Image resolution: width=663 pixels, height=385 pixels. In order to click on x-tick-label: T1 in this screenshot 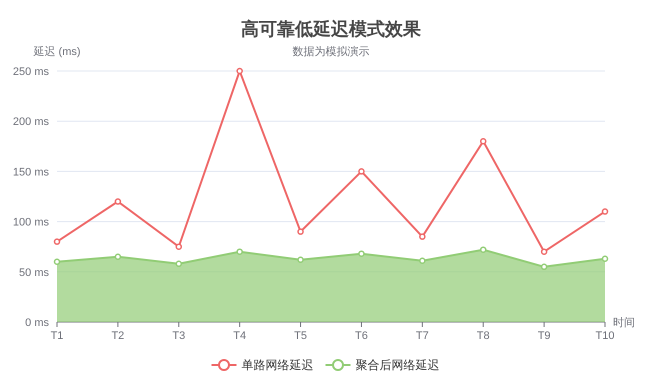, I will do `click(57, 336)`.